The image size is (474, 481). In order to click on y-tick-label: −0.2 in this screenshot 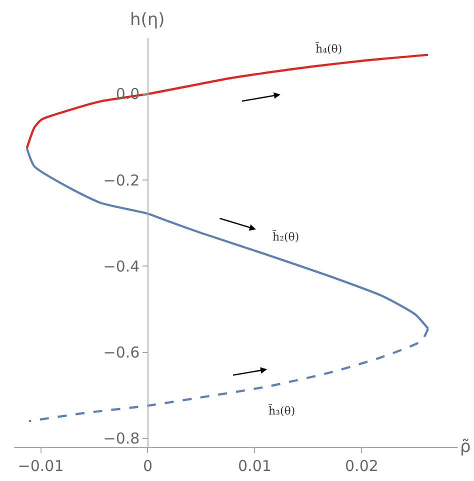, I will do `click(121, 180)`.